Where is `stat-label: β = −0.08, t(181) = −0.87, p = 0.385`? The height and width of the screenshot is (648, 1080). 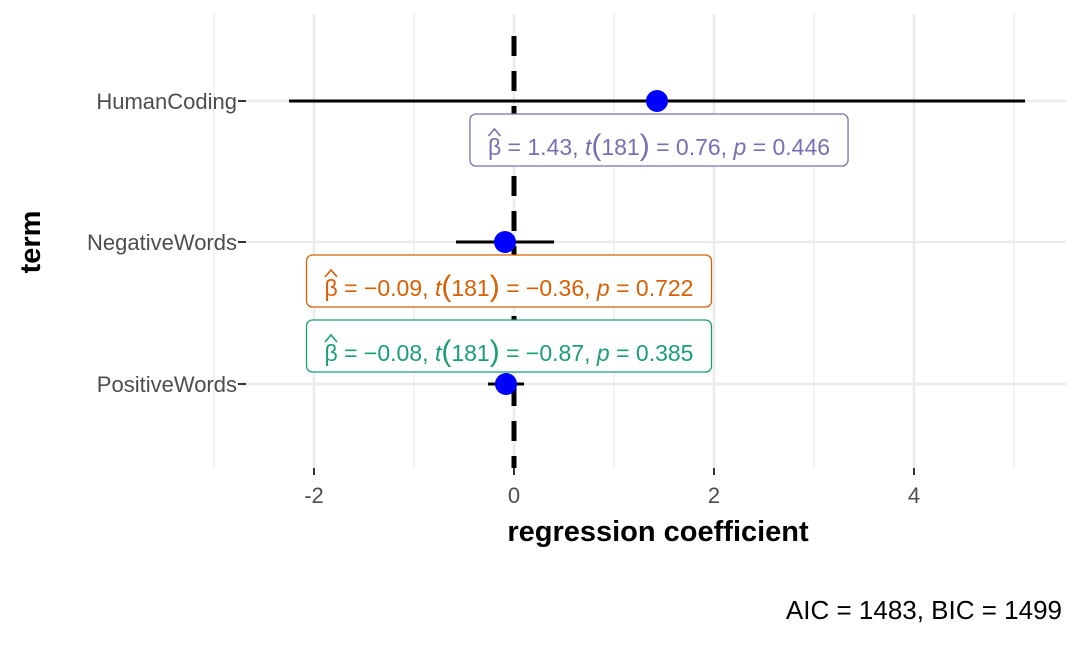 stat-label: β = −0.08, t(181) = −0.87, p = 0.385 is located at coordinates (509, 346).